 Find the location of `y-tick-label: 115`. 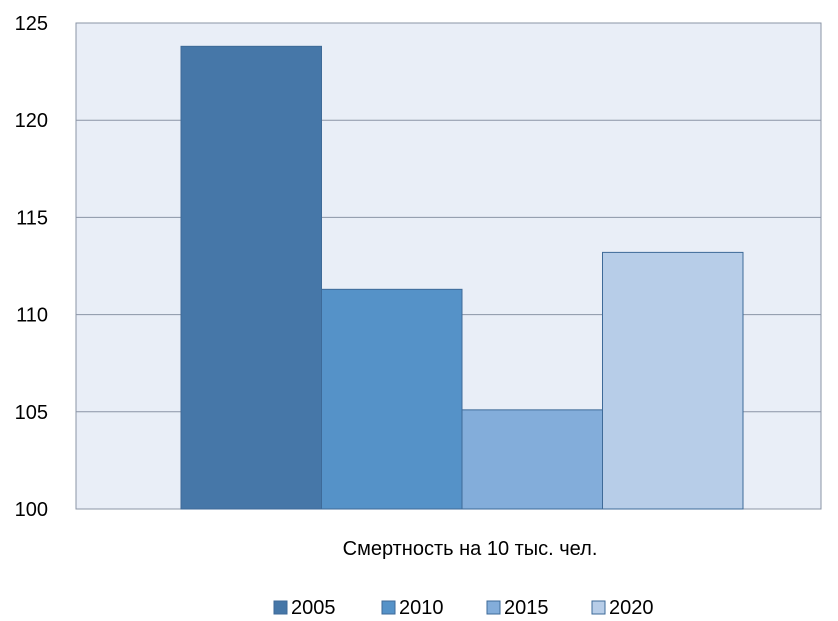

y-tick-label: 115 is located at coordinates (32, 218).